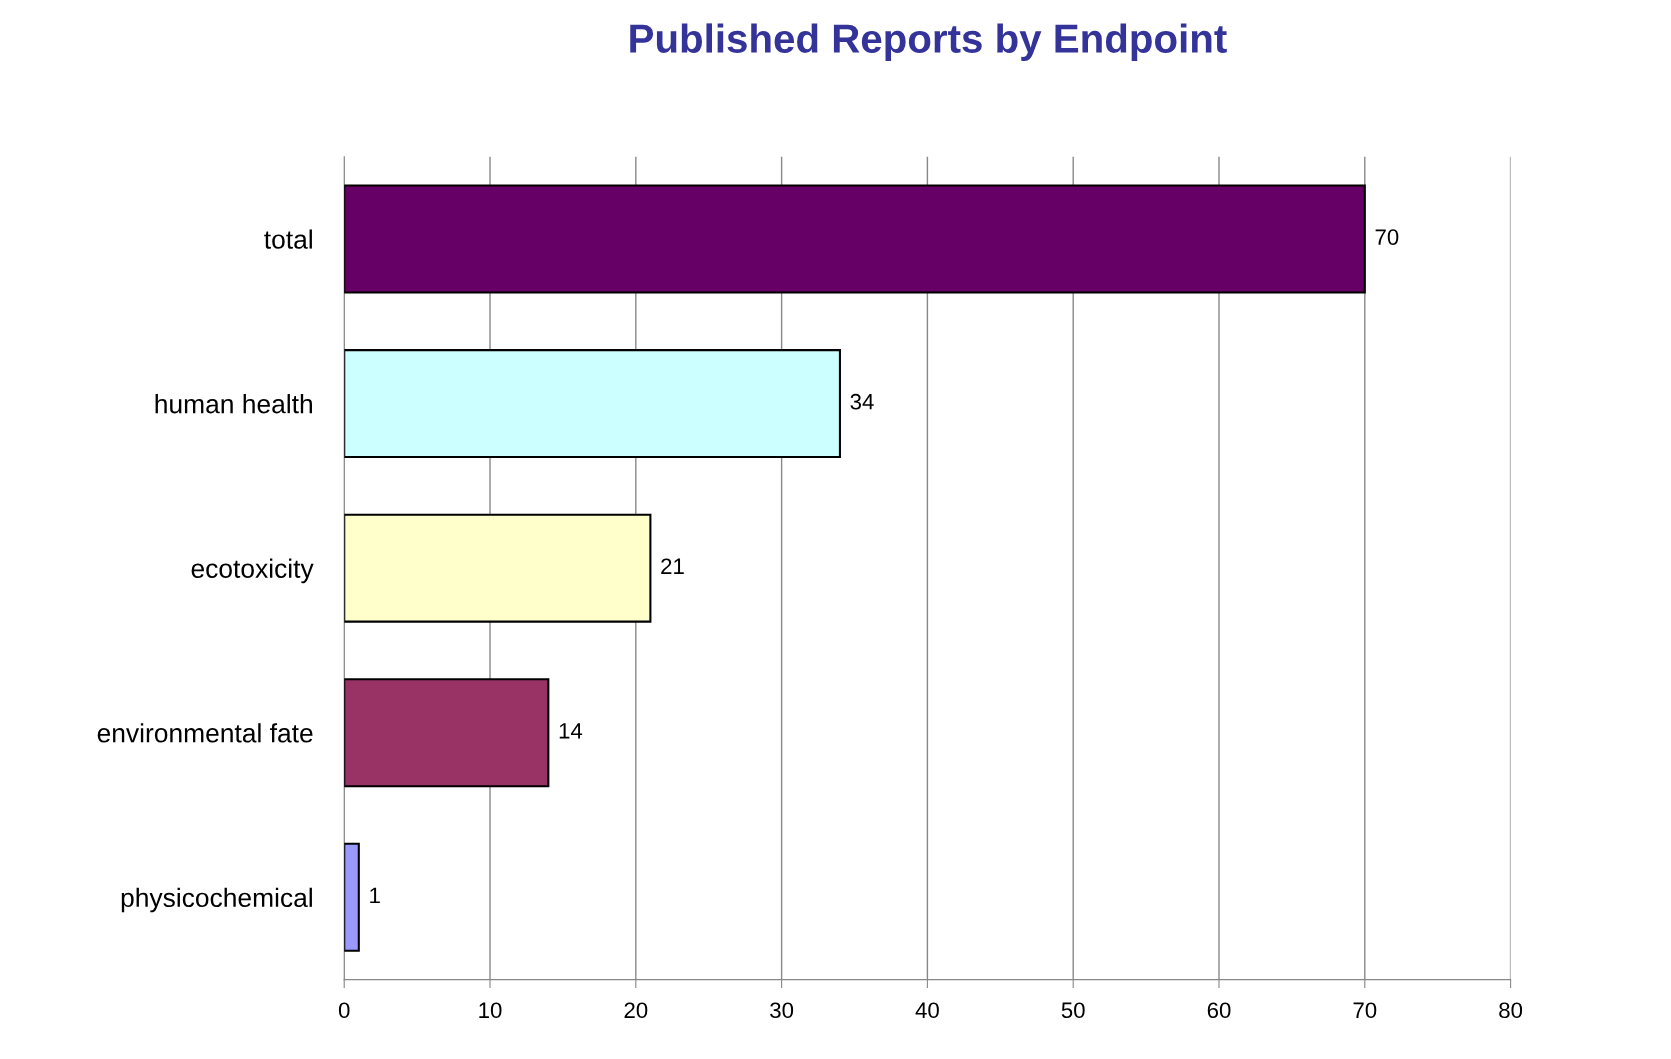 The width and height of the screenshot is (1671, 1059). What do you see at coordinates (1387, 237) in the screenshot?
I see `data-label: 70` at bounding box center [1387, 237].